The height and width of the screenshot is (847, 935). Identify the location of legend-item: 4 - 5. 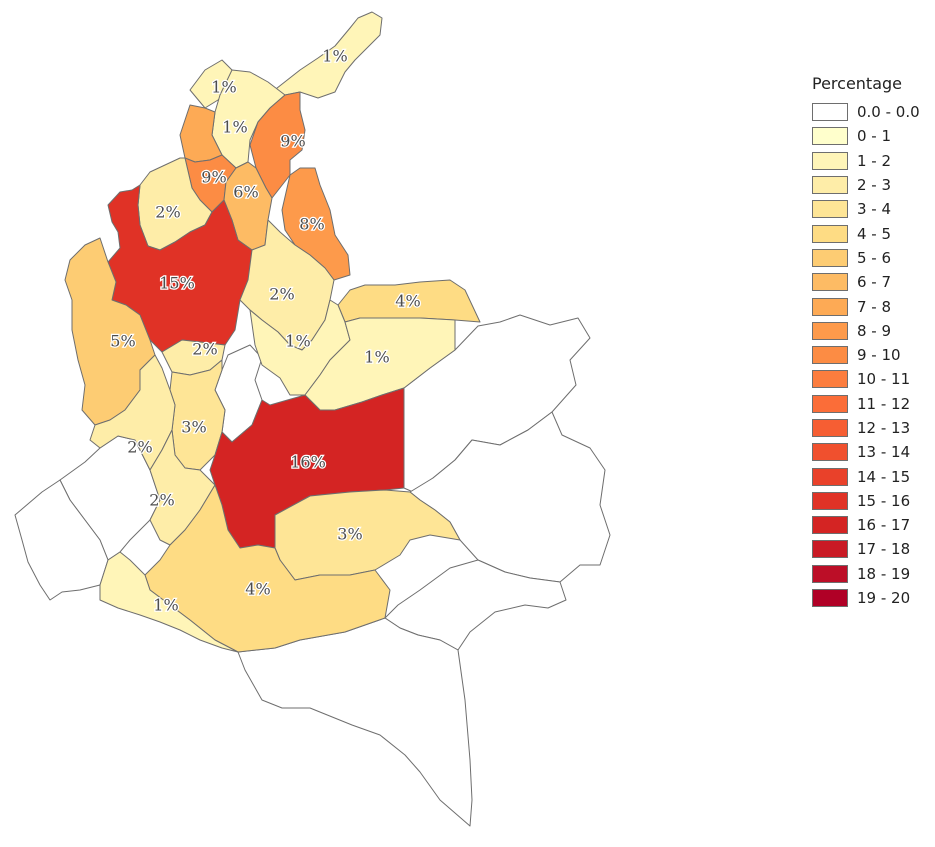
(866, 233).